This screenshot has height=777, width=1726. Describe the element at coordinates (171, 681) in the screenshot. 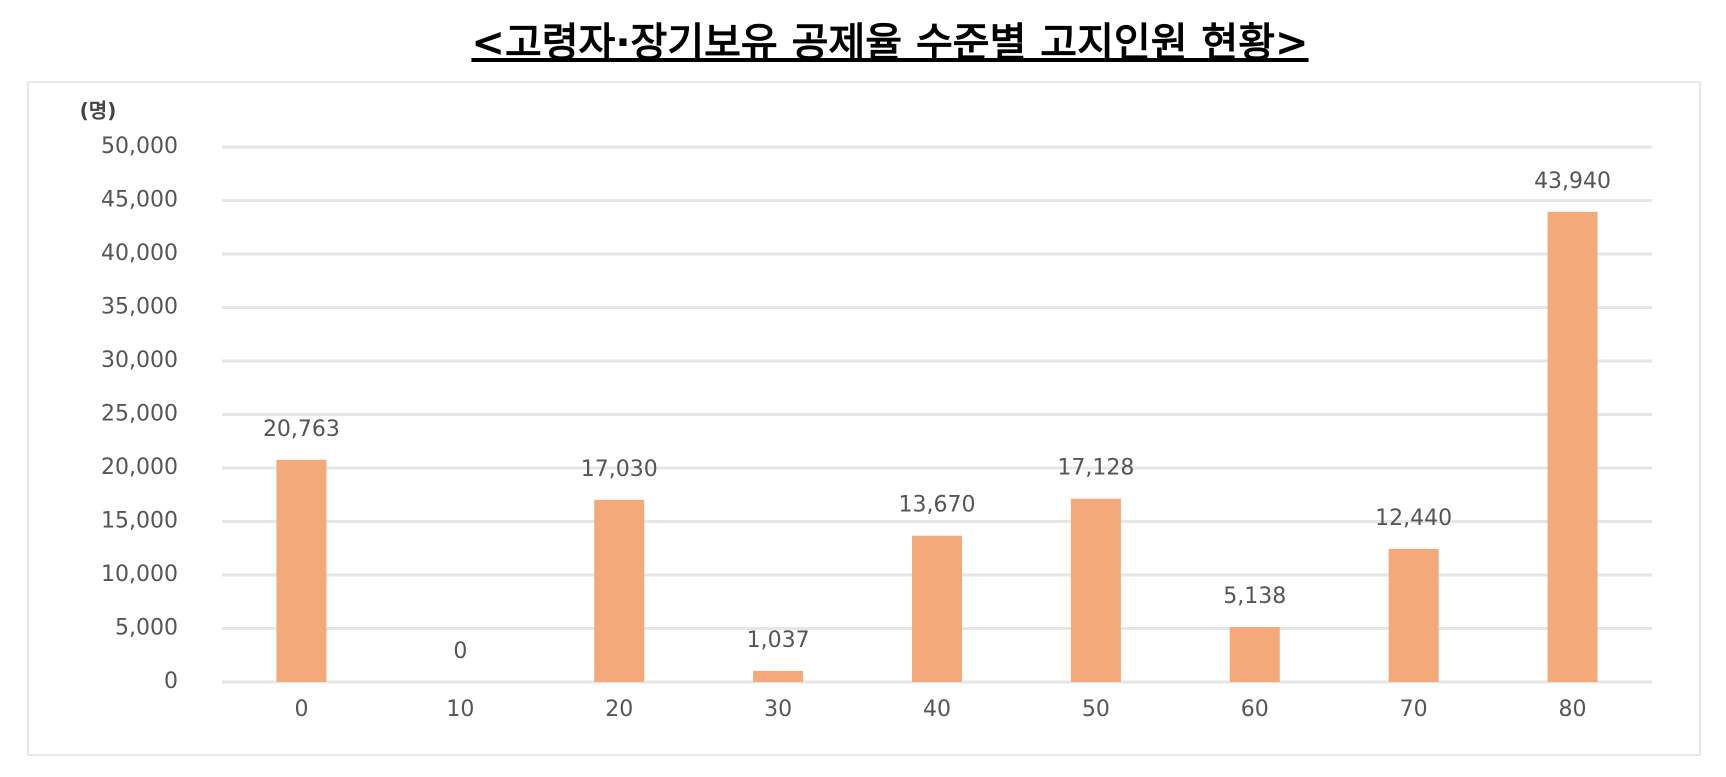

I see `y-tick-label: 0` at that location.